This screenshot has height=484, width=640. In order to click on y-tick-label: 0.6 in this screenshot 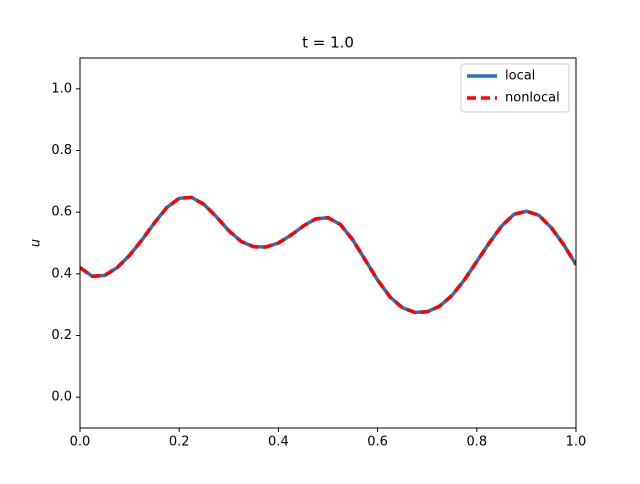, I will do `click(61, 212)`.